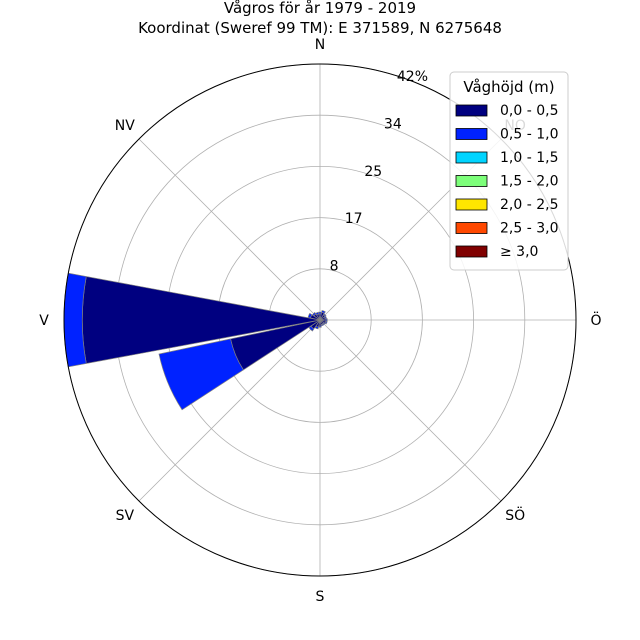 This screenshot has width=640, height=640. I want to click on direction-label-s: S, so click(320, 597).